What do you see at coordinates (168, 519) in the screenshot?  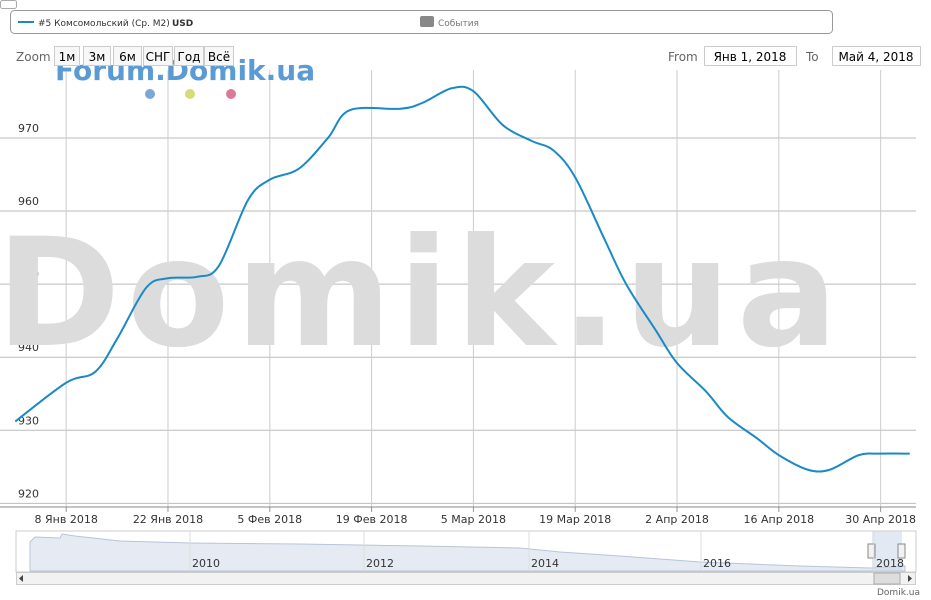 I see `x-tick-label: 22 Янв 2018` at bounding box center [168, 519].